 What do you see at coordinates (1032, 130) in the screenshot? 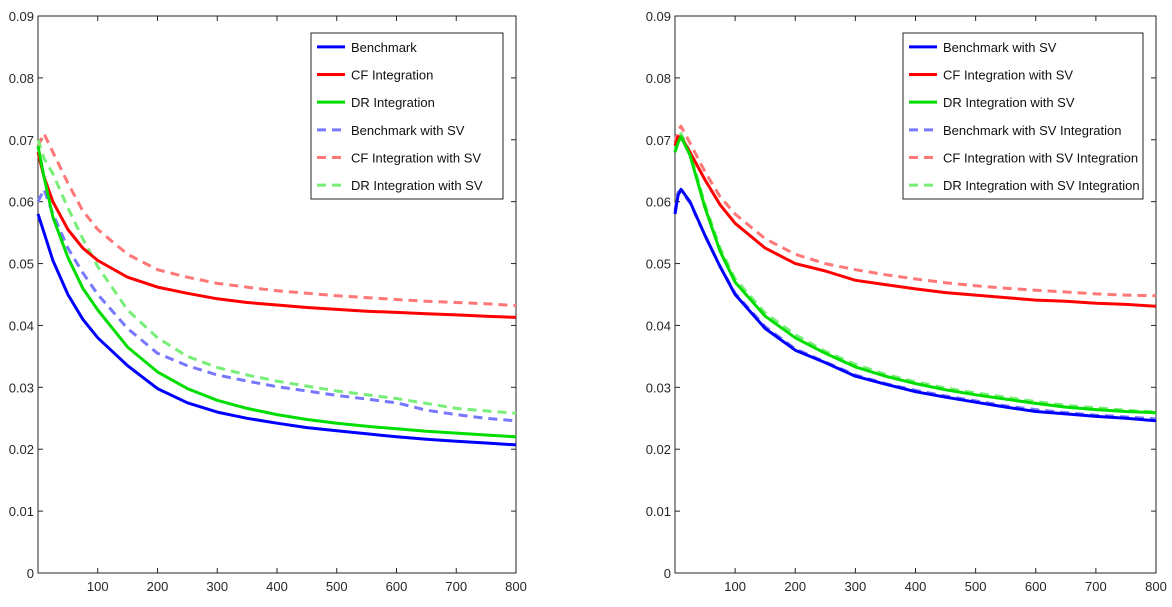
I see `legend-label: Benchmark with SV Integration` at bounding box center [1032, 130].